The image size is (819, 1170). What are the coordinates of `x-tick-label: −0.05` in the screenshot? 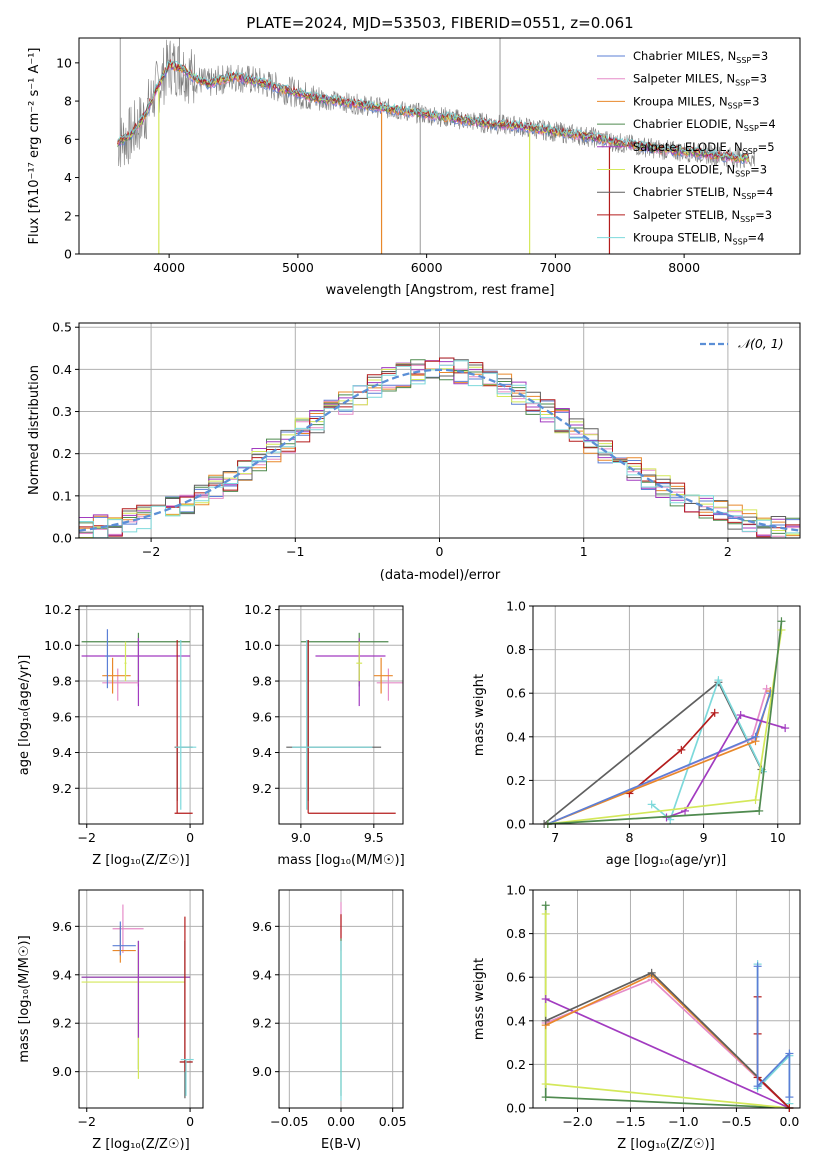 It's located at (289, 1121).